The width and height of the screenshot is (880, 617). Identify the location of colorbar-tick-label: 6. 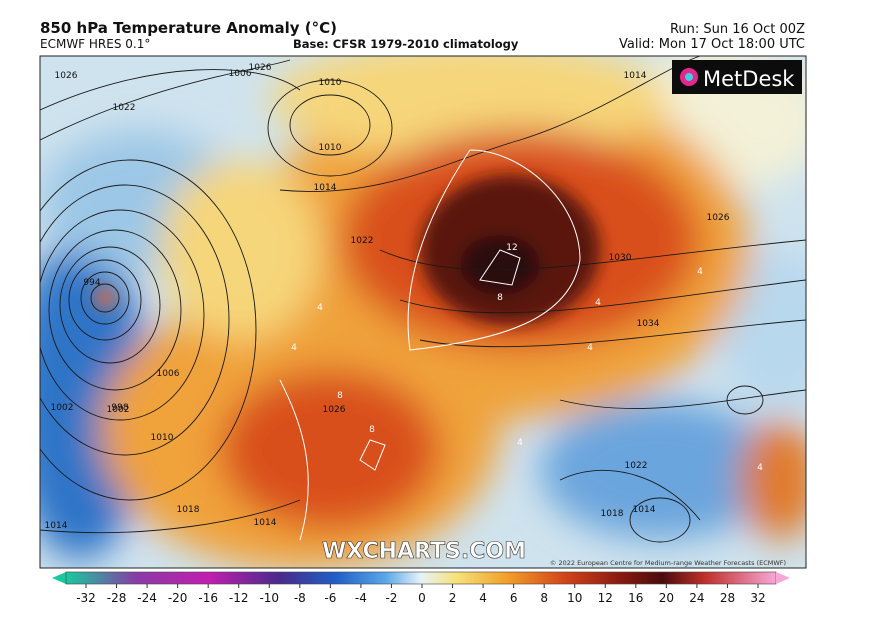
(514, 598).